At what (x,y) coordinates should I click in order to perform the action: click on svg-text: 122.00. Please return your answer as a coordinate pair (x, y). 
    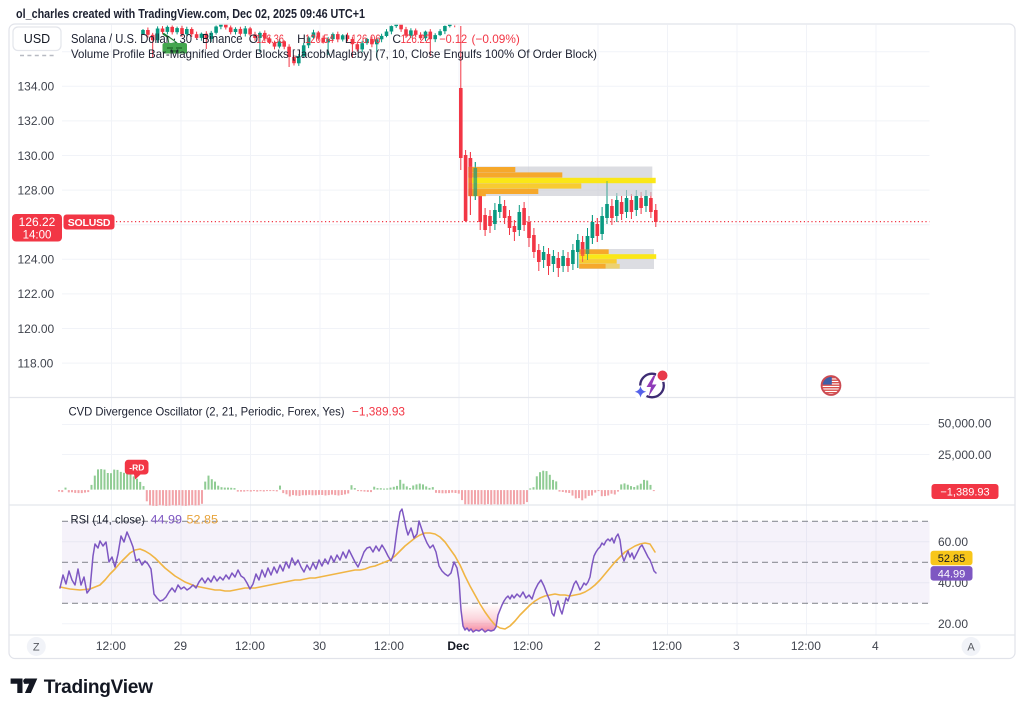
    Looking at the image, I should click on (36, 294).